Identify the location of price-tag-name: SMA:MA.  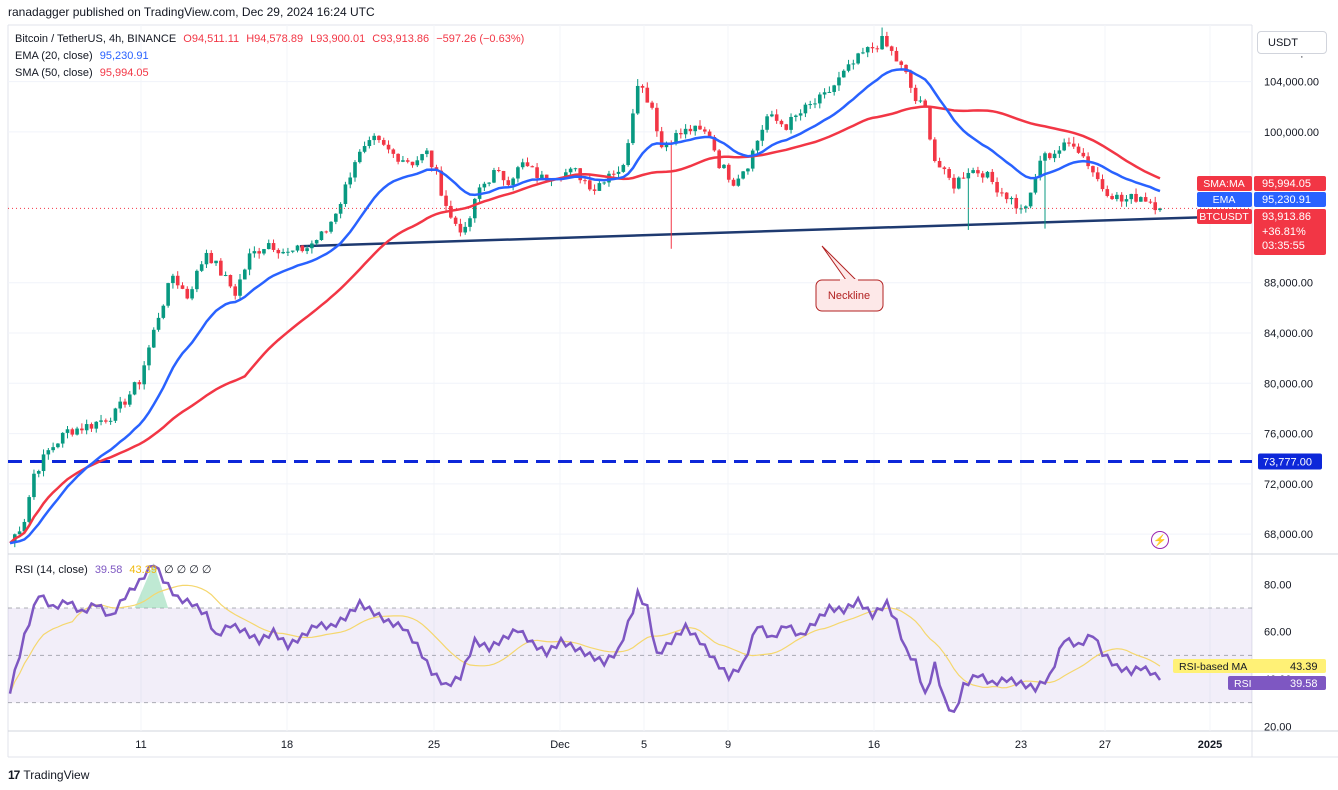
(1223, 184).